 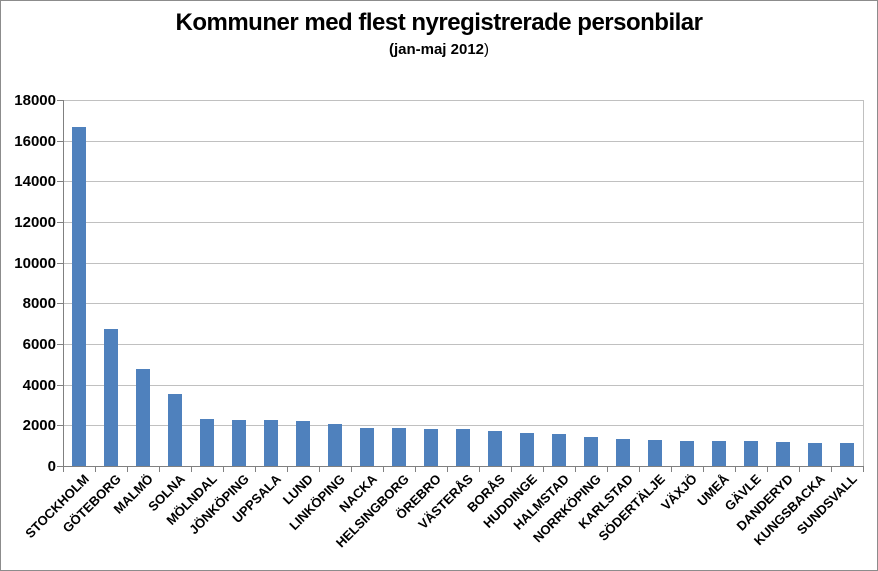 What do you see at coordinates (35, 141) in the screenshot?
I see `y-axis-tick-label: 16000` at bounding box center [35, 141].